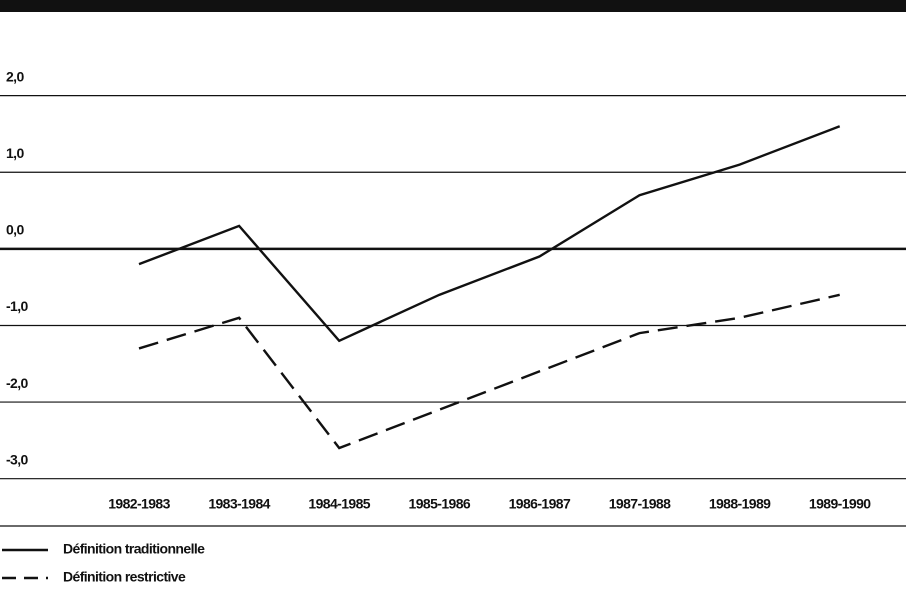  Describe the element at coordinates (740, 504) in the screenshot. I see `x-tick-label: 1988-1989` at that location.